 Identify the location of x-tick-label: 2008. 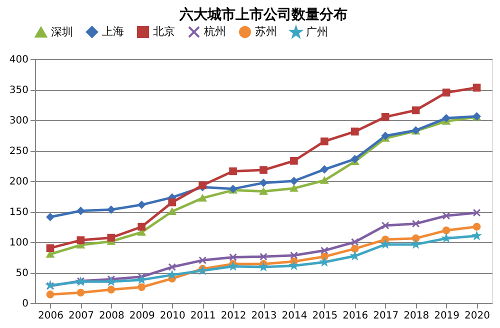
(111, 316).